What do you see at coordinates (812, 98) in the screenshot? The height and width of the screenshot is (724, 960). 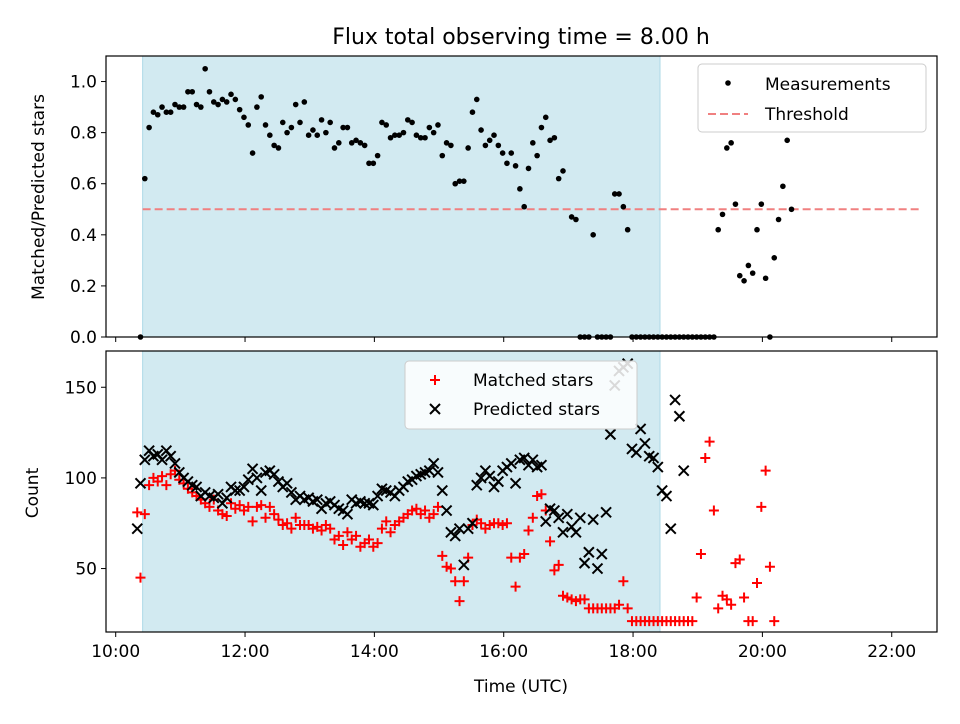 I see `top-legend: Measurements Threshold` at bounding box center [812, 98].